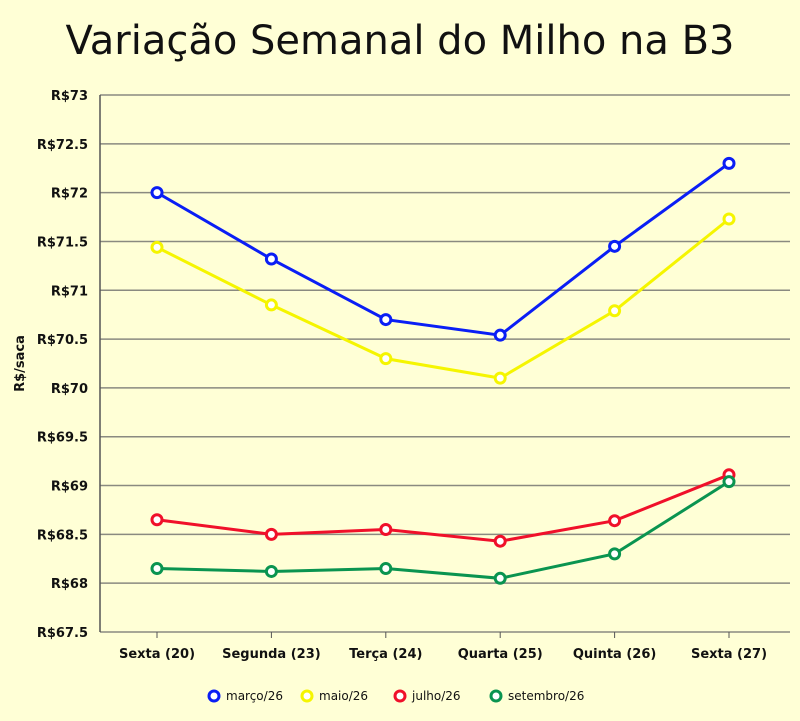  I want to click on x-tick-label: Sexta (20), so click(157, 654).